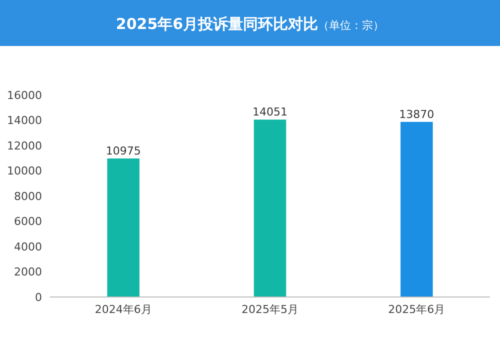 This screenshot has width=500, height=350. What do you see at coordinates (123, 151) in the screenshot?
I see `data-label: 10975` at bounding box center [123, 151].